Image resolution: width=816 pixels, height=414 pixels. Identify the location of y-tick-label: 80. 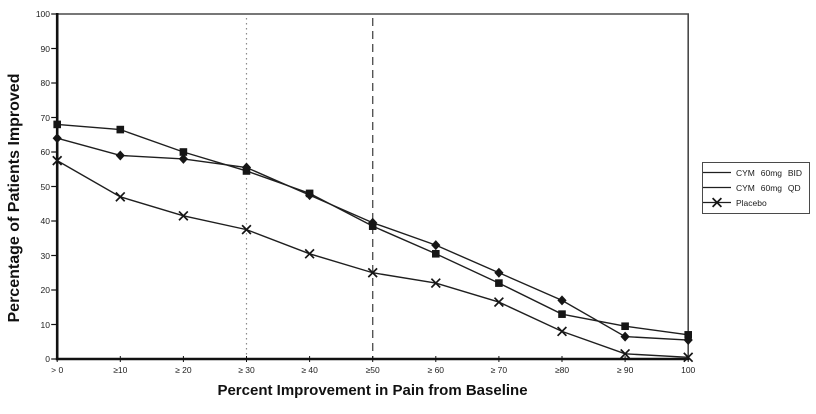
(45, 83).